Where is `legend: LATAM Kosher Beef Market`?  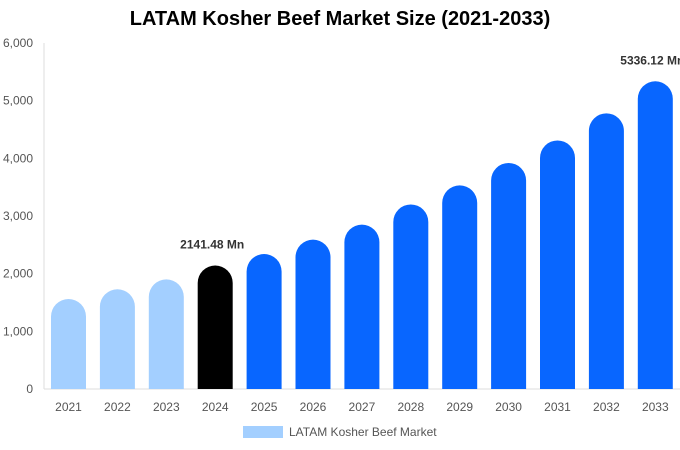
legend: LATAM Kosher Beef Market is located at coordinates (340, 432).